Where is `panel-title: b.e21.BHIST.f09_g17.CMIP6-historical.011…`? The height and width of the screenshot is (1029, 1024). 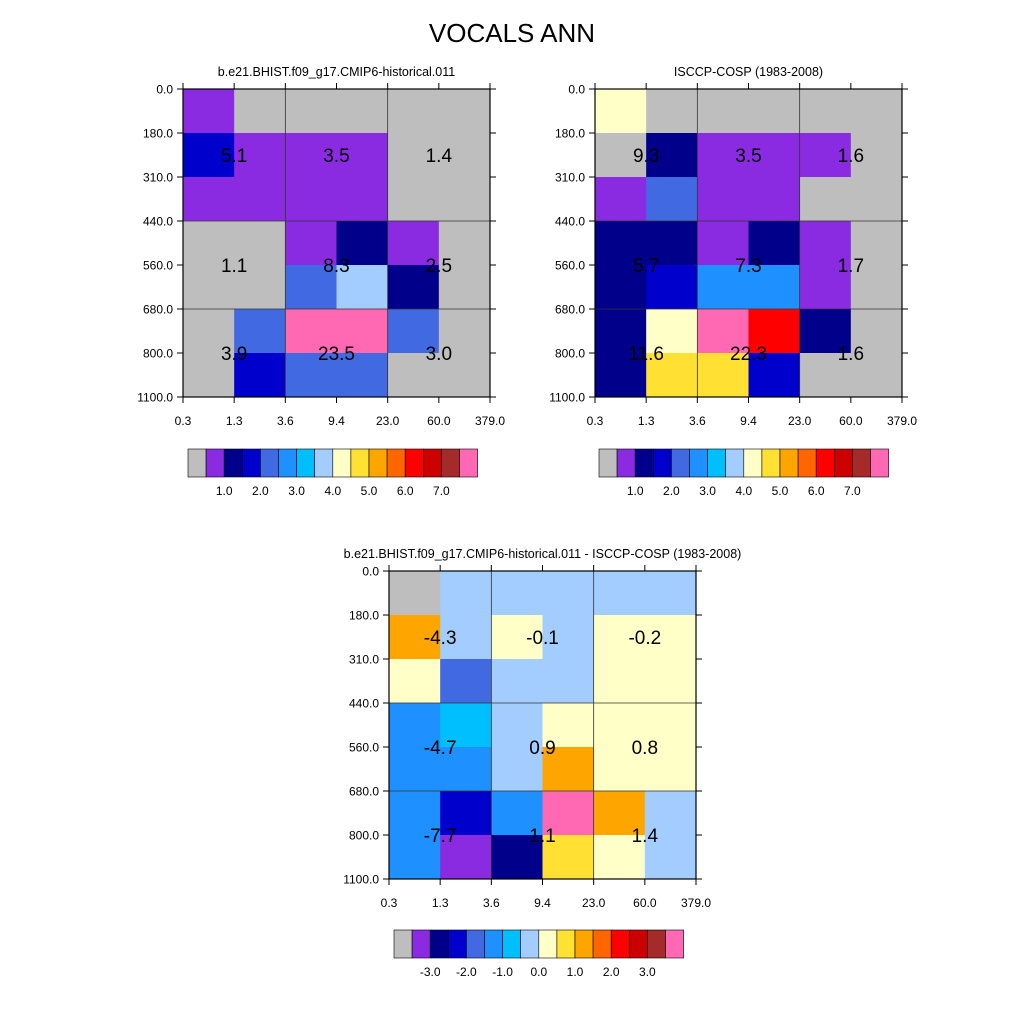 panel-title: b.e21.BHIST.f09_g17.CMIP6-historical.011… is located at coordinates (543, 554).